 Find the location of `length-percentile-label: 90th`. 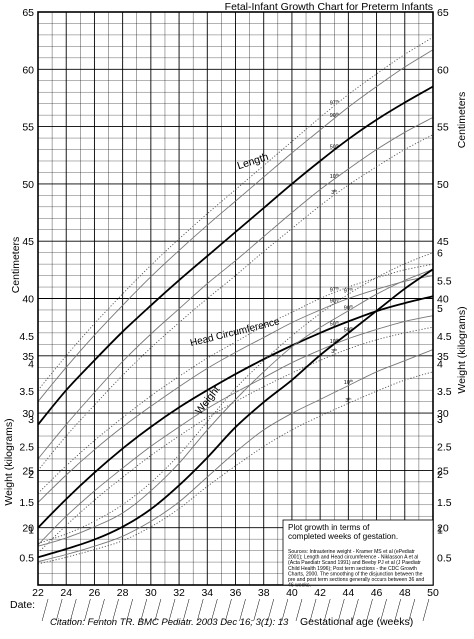

length-percentile-label: 90th is located at coordinates (334, 115).